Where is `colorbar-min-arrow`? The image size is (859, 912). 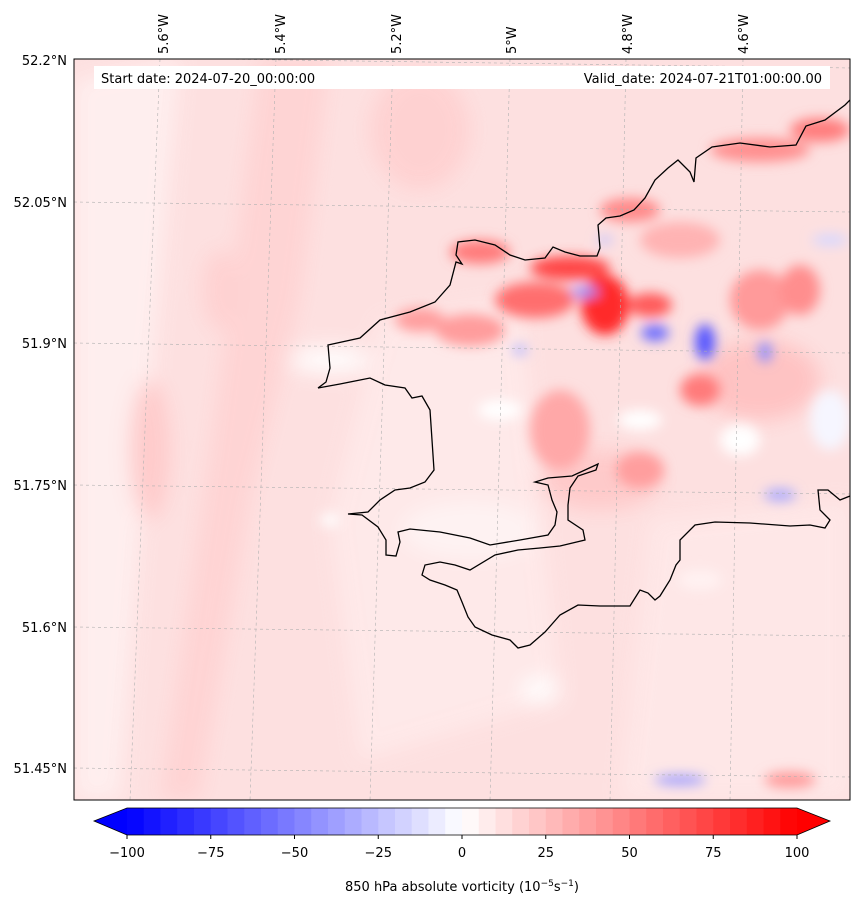 colorbar-min-arrow is located at coordinates (110, 821).